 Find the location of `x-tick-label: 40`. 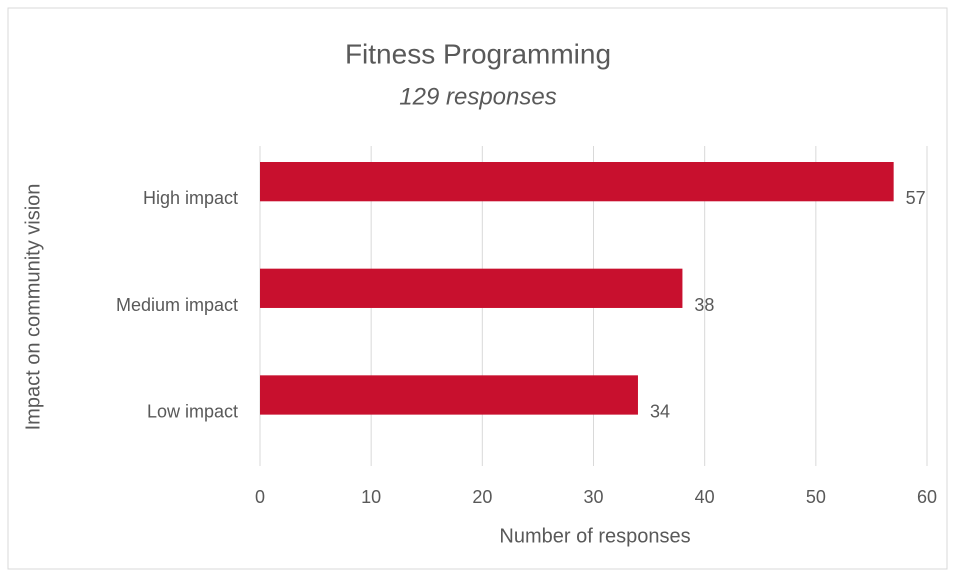

x-tick-label: 40 is located at coordinates (705, 497).